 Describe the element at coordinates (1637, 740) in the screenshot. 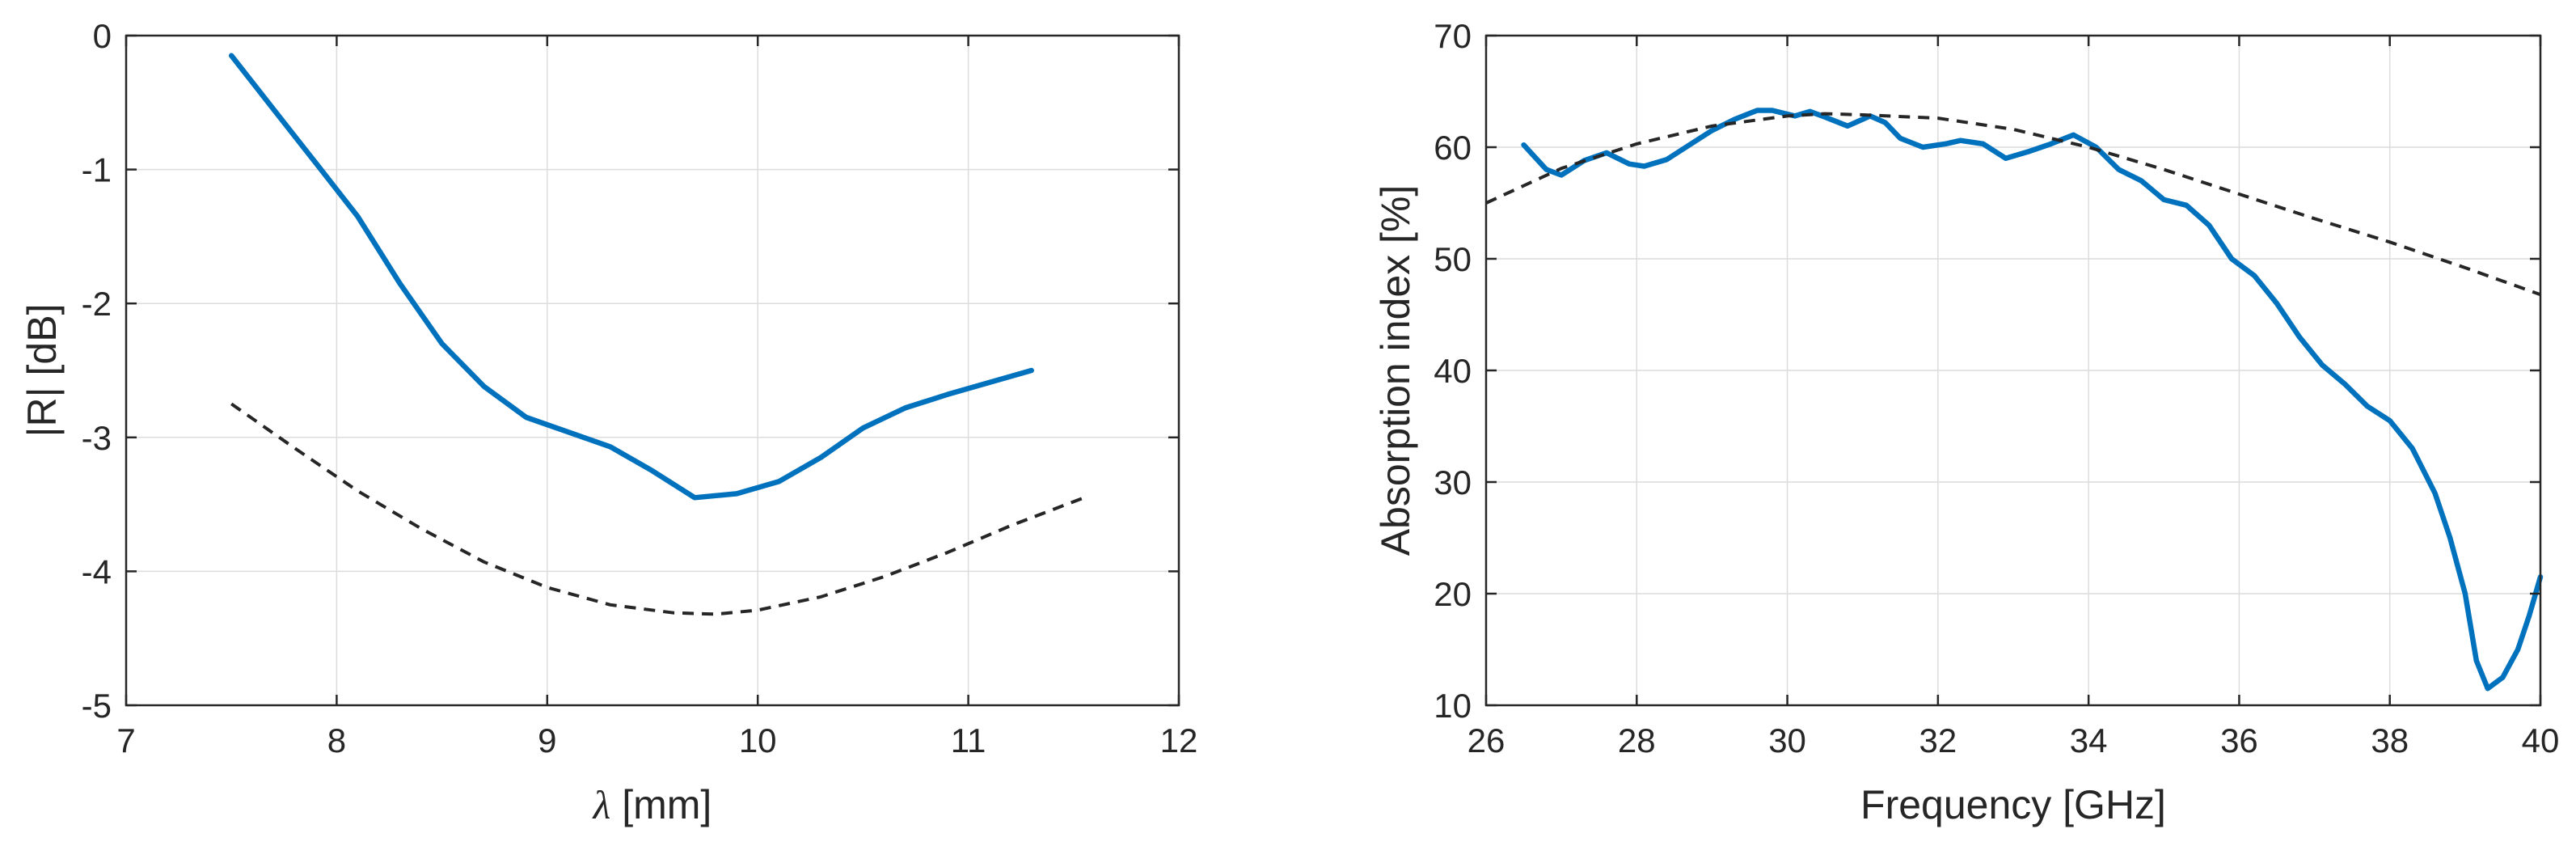

I see `x-tick-label: 28` at that location.